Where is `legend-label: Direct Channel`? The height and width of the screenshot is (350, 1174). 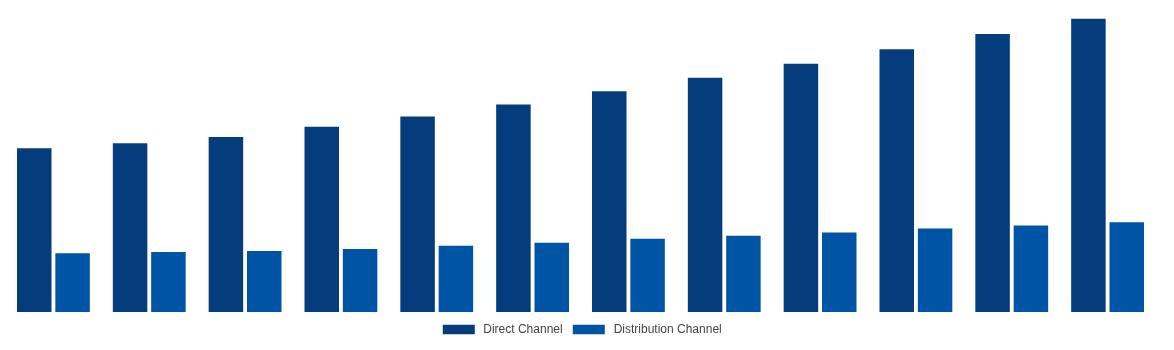
legend-label: Direct Channel is located at coordinates (523, 329).